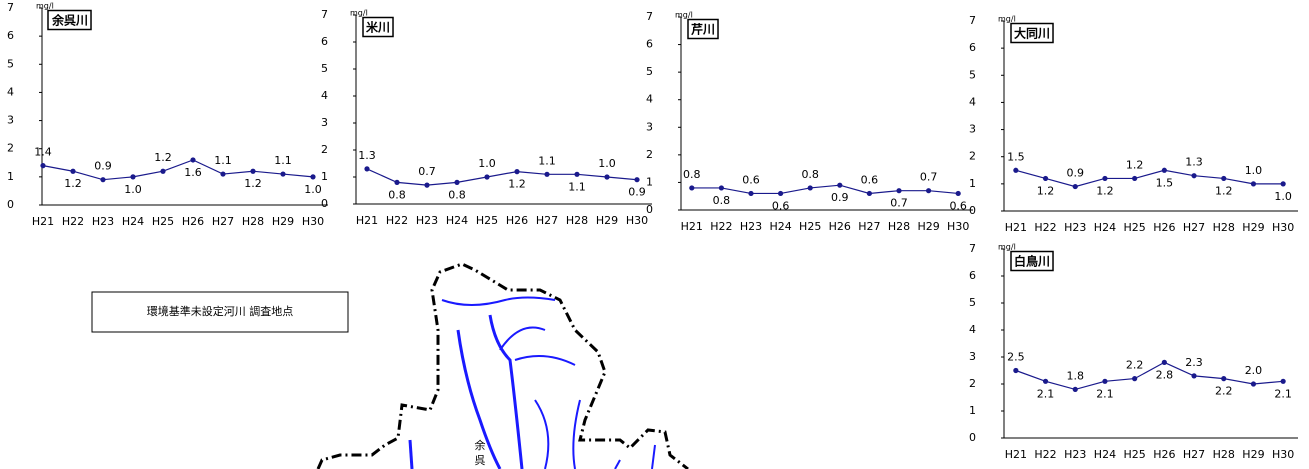 This screenshot has width=1309, height=469. I want to click on x-tick-label: H21, so click(43, 221).